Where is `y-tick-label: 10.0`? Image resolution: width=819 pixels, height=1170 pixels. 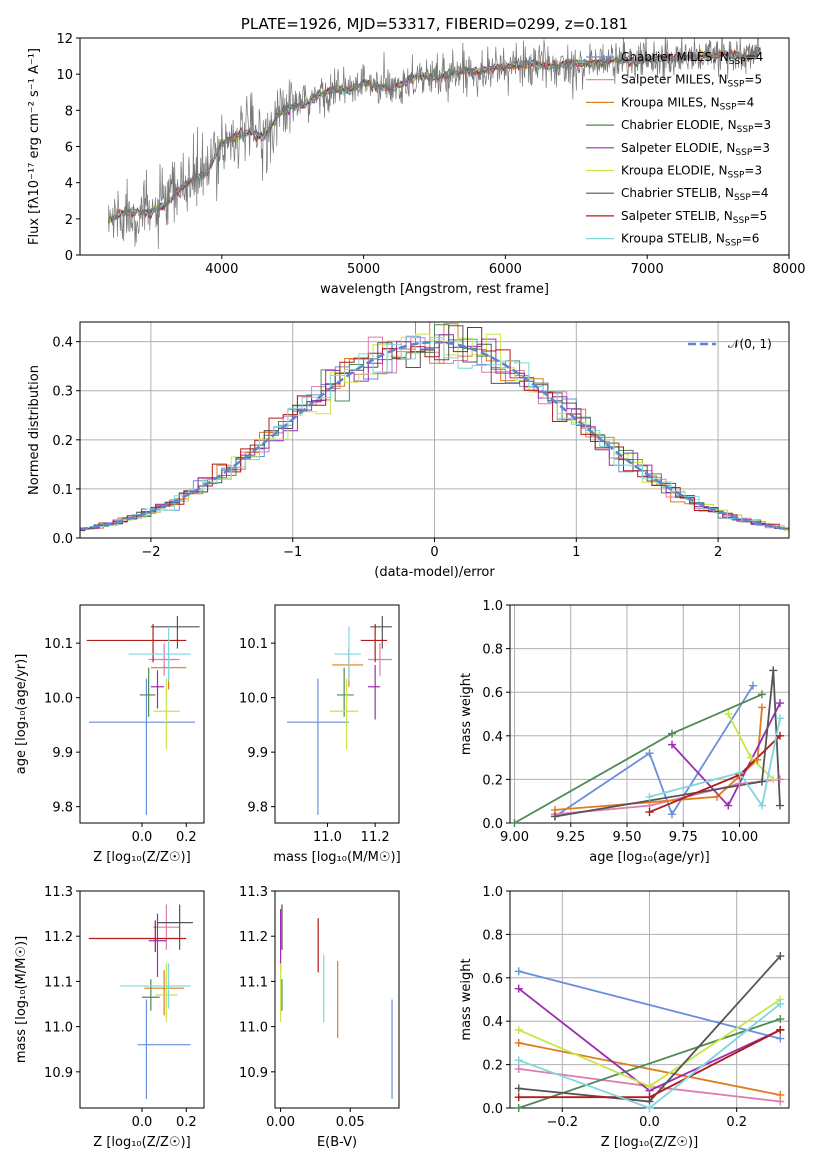
y-tick-label: 10.0 is located at coordinates (253, 699).